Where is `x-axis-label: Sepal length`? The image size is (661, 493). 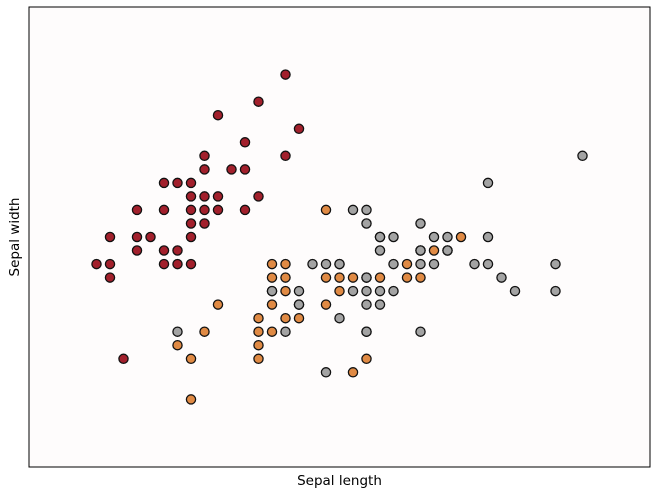
x-axis-label: Sepal length is located at coordinates (339, 481).